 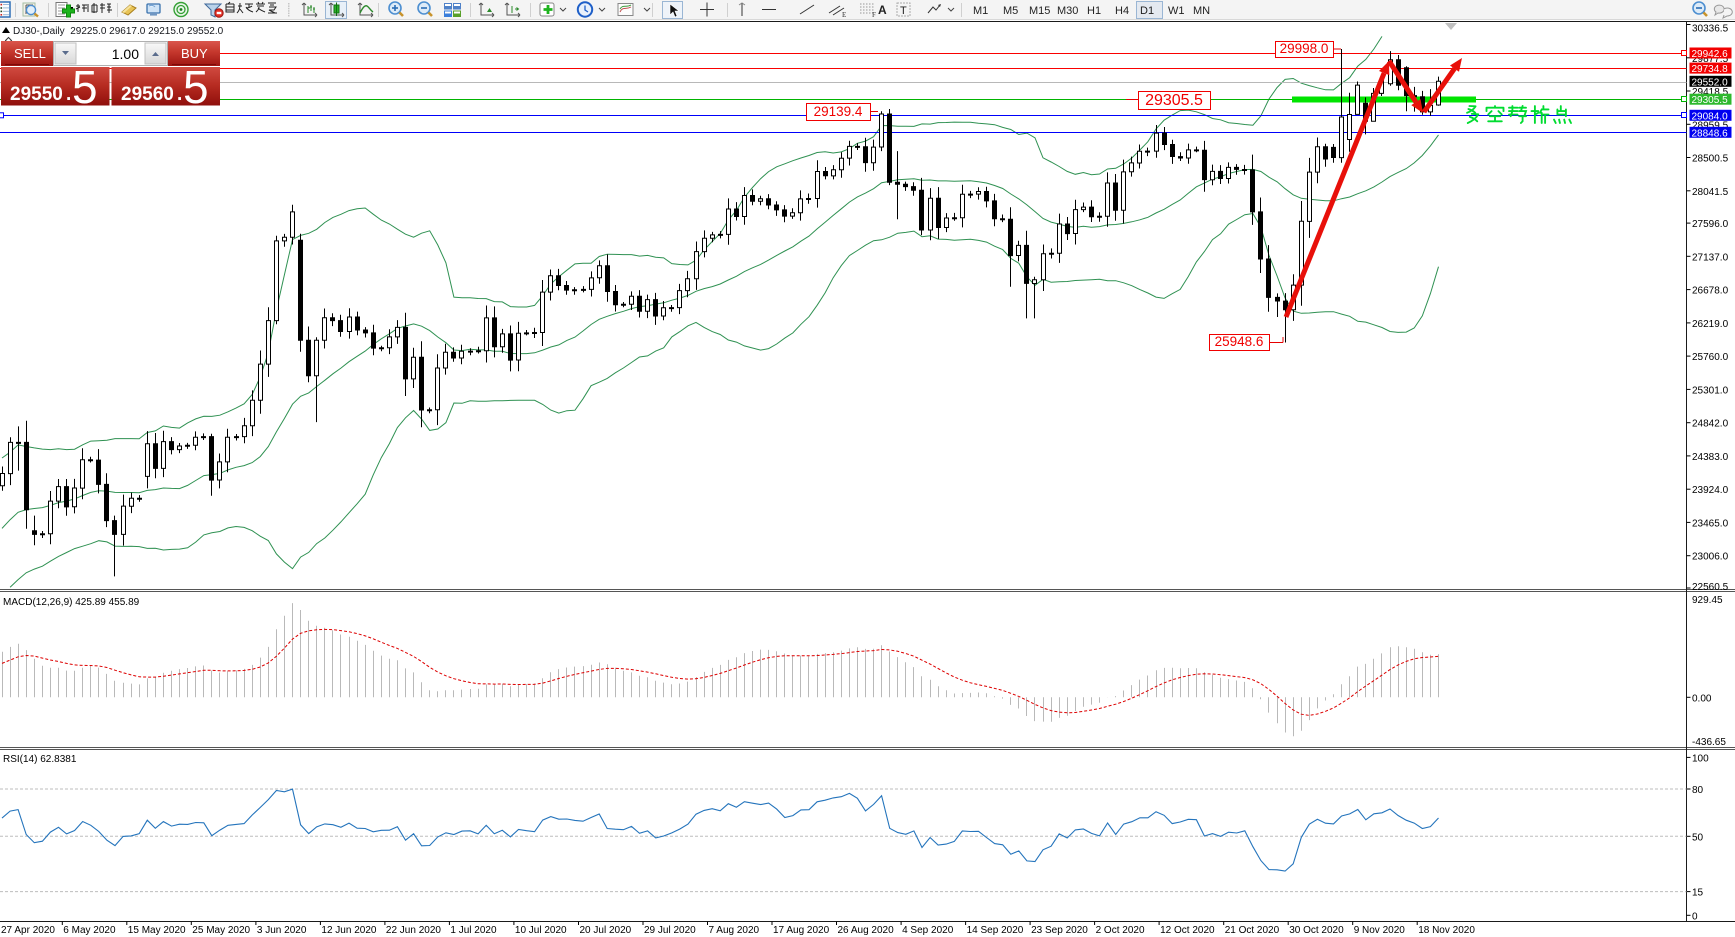 What do you see at coordinates (801, 930) in the screenshot?
I see `svg-text: 17 Aug 2020` at bounding box center [801, 930].